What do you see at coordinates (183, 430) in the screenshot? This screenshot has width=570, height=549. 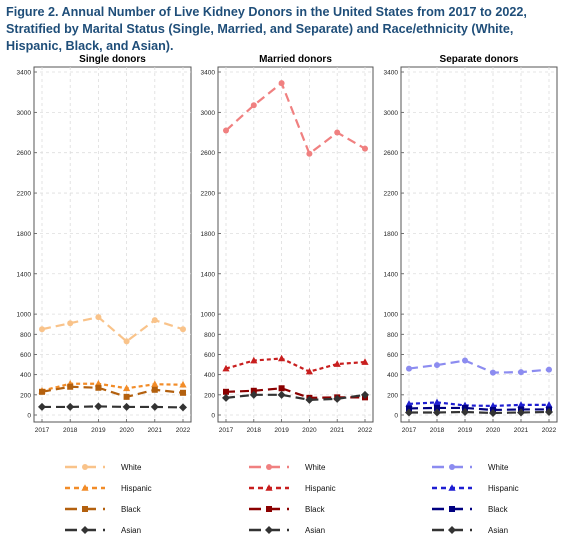 I see `x-tick-label: 2022` at bounding box center [183, 430].